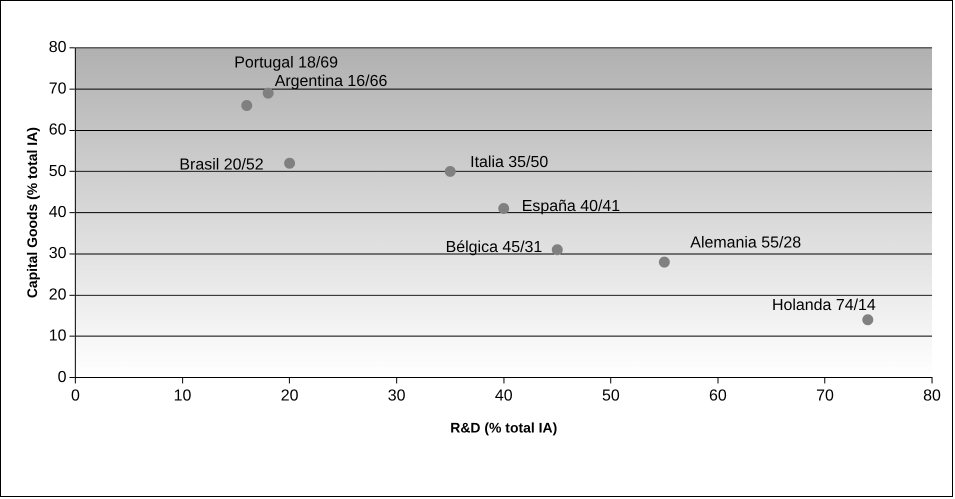 This screenshot has height=499, width=955. I want to click on annotation: Italia 35/50, so click(509, 162).